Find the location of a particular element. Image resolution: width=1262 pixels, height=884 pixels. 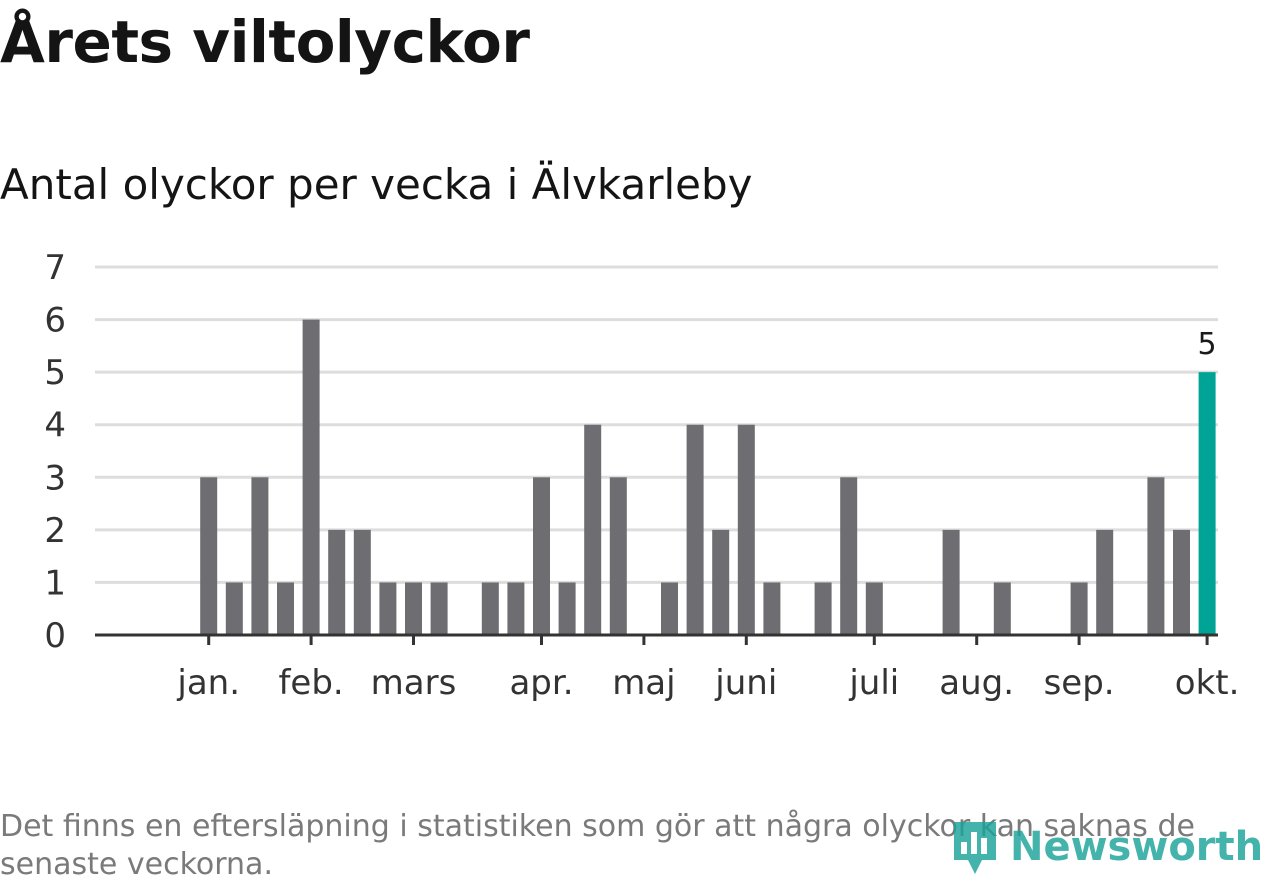

x-tick-label: juni is located at coordinates (745, 683).